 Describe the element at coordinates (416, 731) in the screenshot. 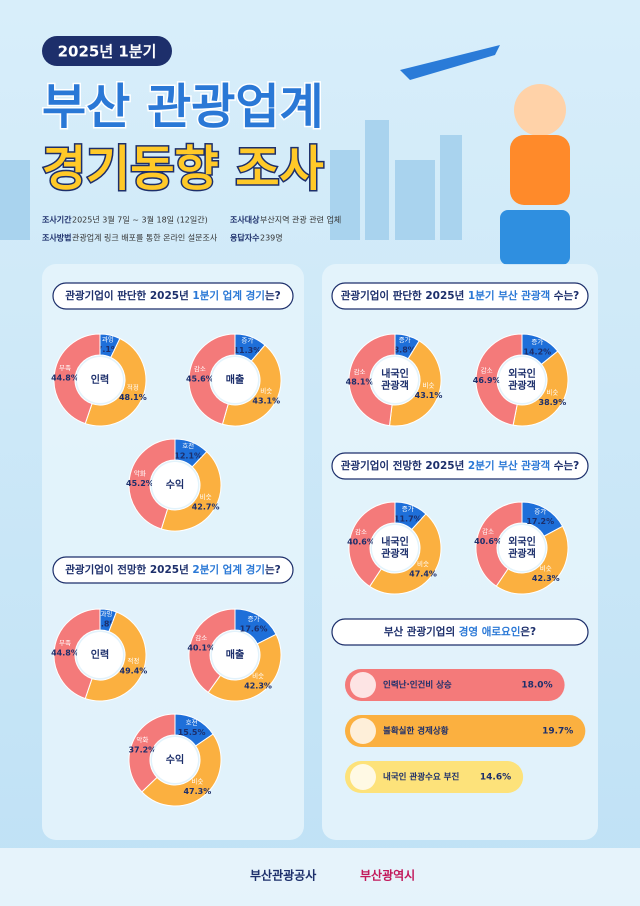

I see `barrier-label: 불확실한 경제상황` at that location.